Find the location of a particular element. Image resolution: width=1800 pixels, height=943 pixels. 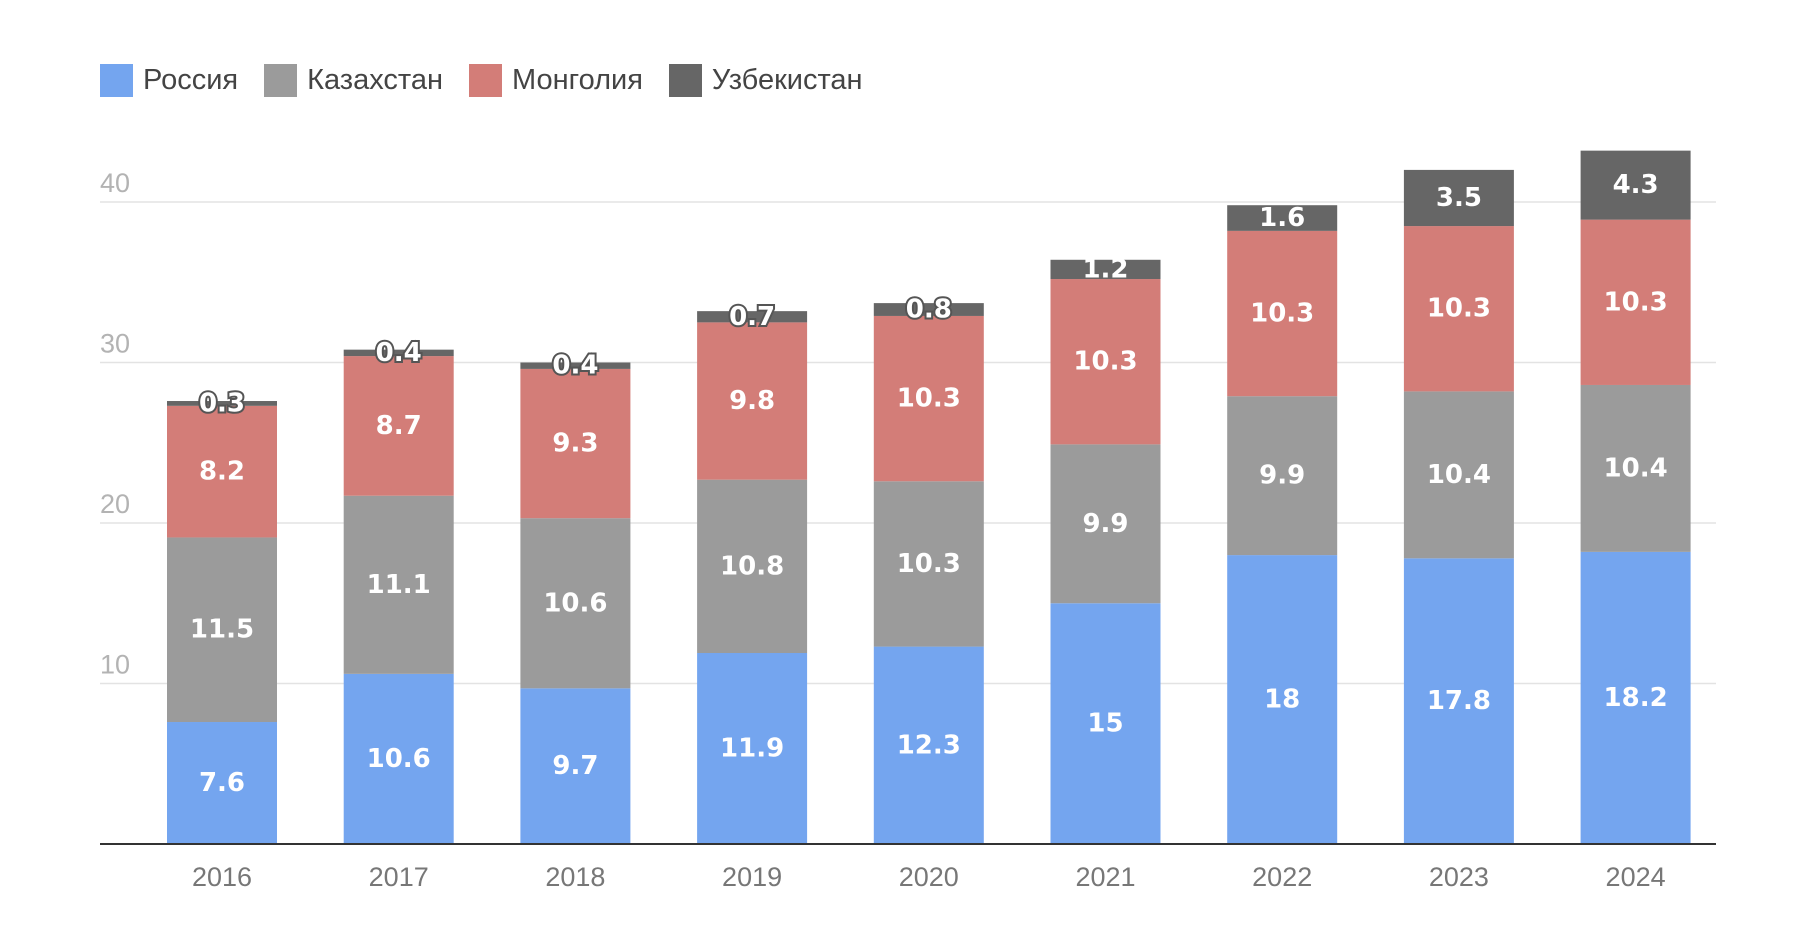

data-label-2018-series-2: 9.3 is located at coordinates (575, 444).